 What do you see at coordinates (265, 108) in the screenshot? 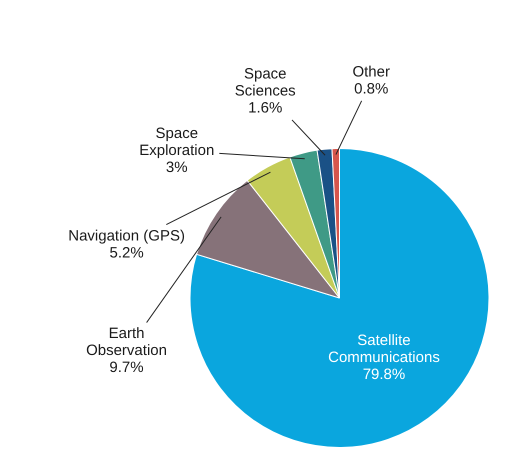
I see `data-label: 1.6%` at bounding box center [265, 108].